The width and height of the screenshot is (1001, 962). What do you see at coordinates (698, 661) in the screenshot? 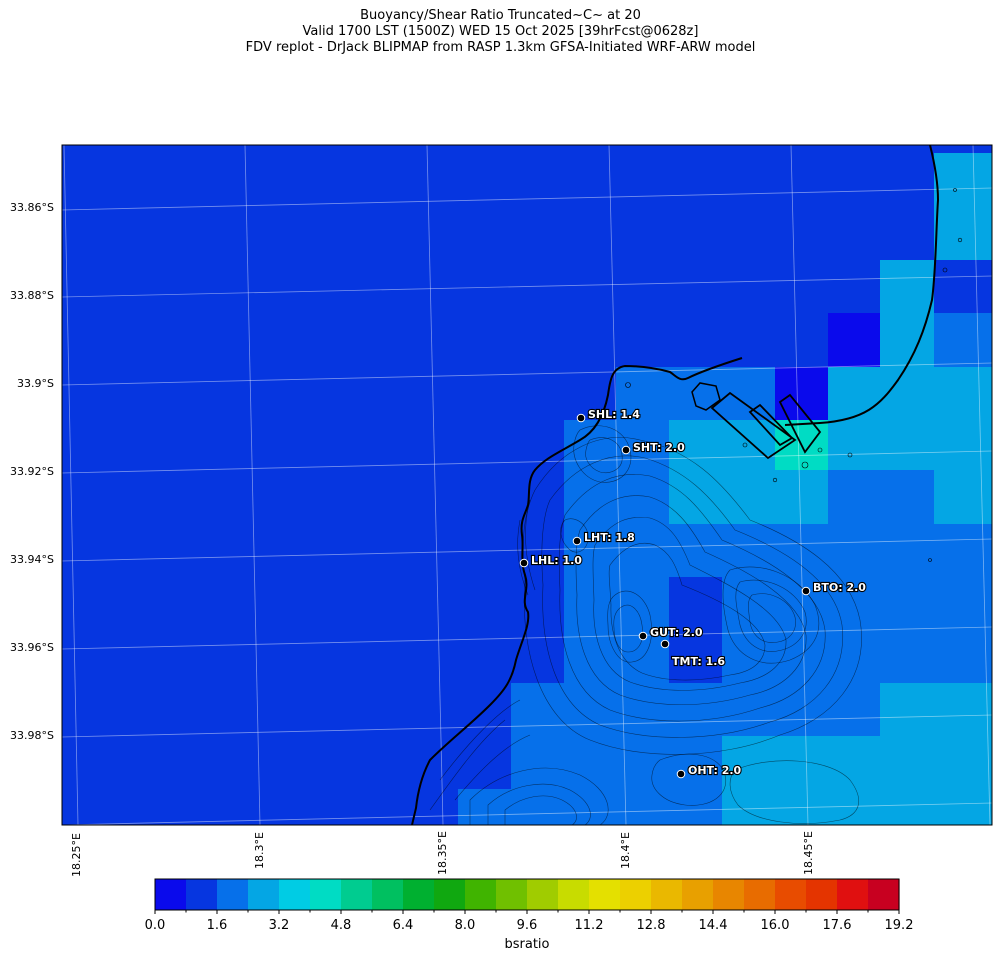
I see `station-label: TMT: 1.6` at bounding box center [698, 661].